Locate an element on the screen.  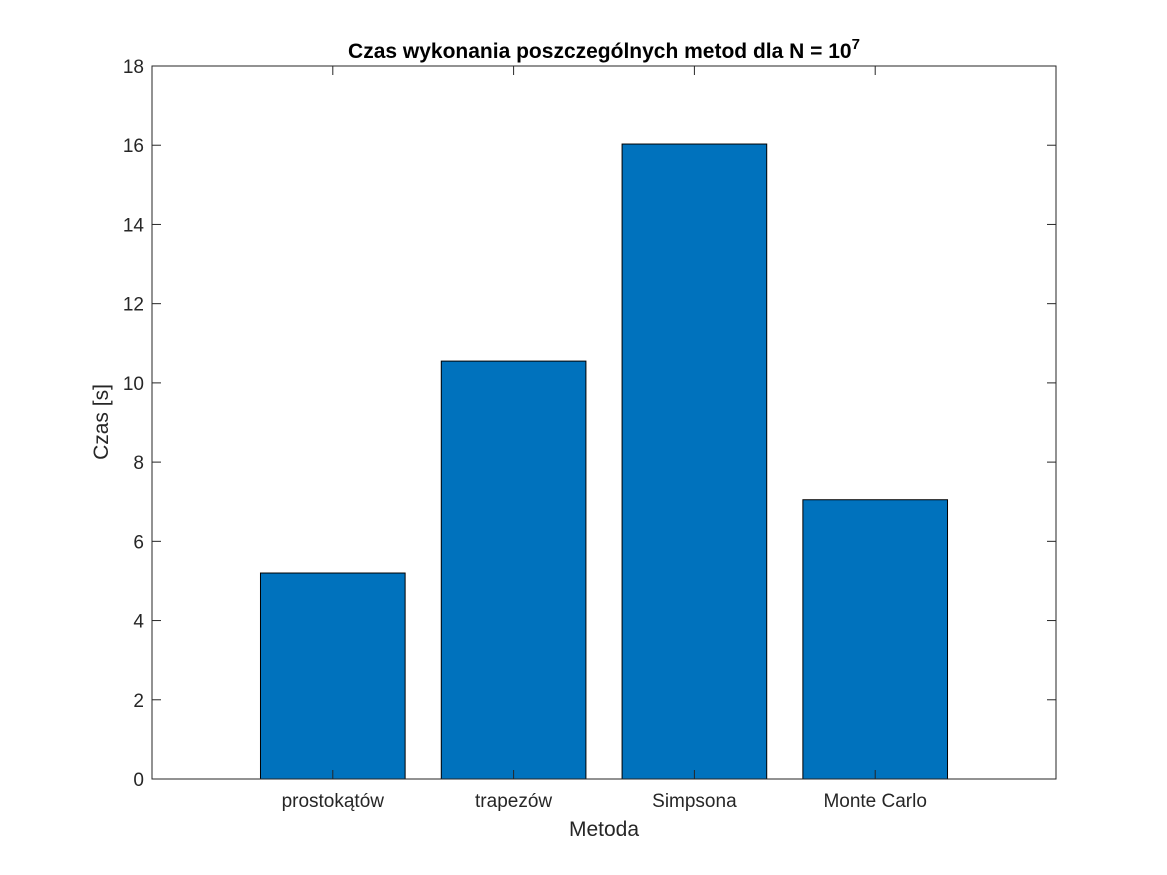
x-tick-label: prostokątów is located at coordinates (333, 801).